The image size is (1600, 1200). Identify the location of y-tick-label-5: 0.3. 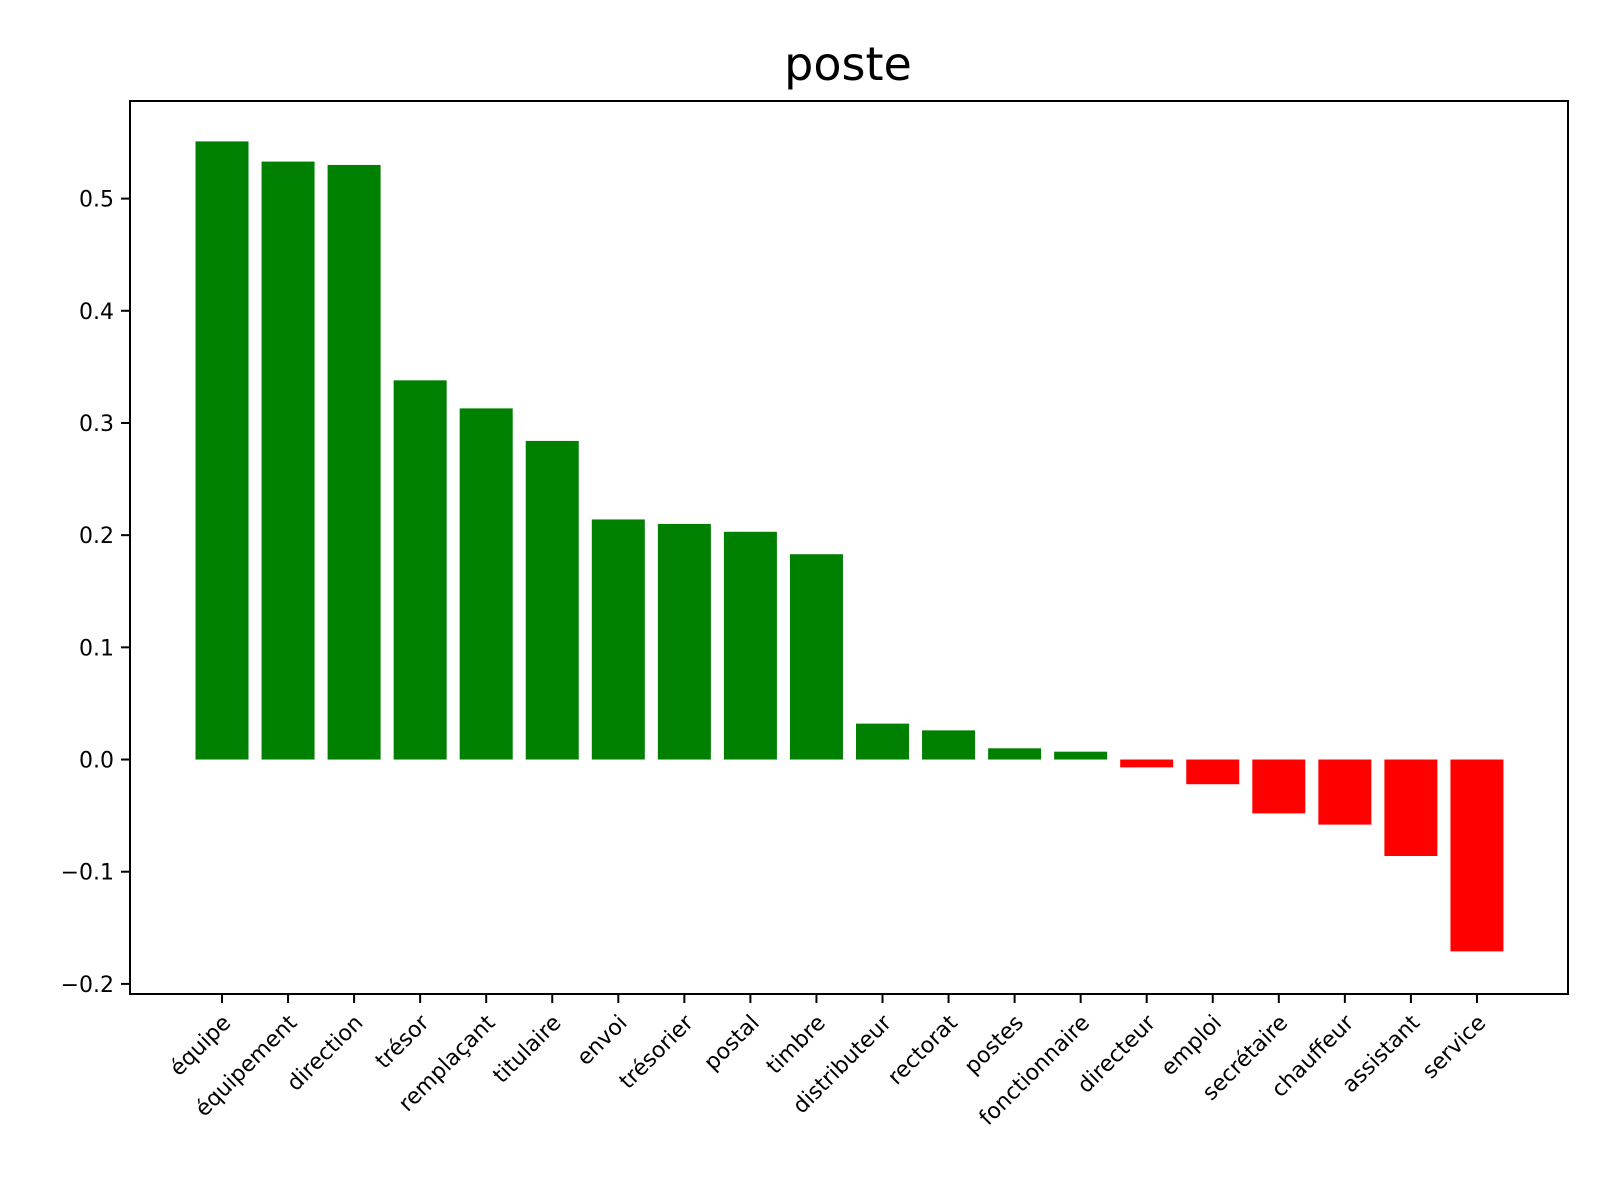
(96, 424).